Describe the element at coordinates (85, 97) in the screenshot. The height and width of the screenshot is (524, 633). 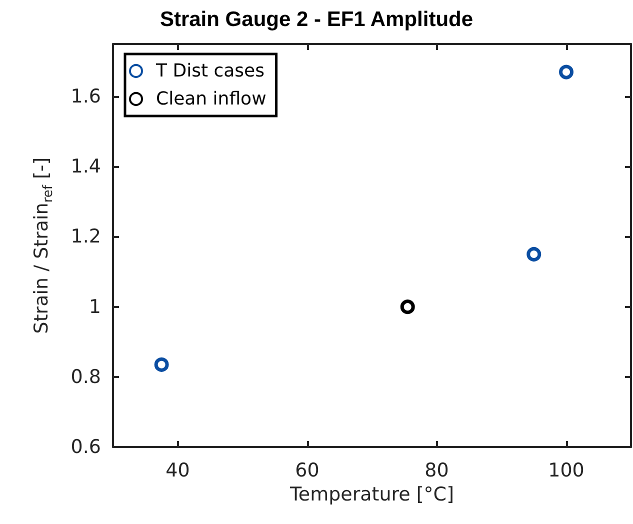
I see `y-tick-label: 1.6` at that location.